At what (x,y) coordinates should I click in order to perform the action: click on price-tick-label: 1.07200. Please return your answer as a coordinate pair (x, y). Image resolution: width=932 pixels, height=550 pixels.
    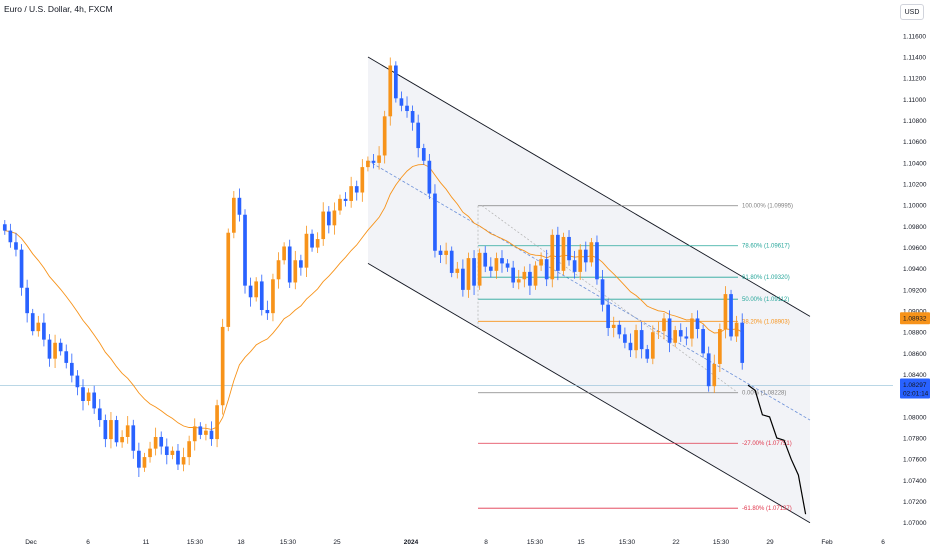
    Looking at the image, I should click on (915, 502).